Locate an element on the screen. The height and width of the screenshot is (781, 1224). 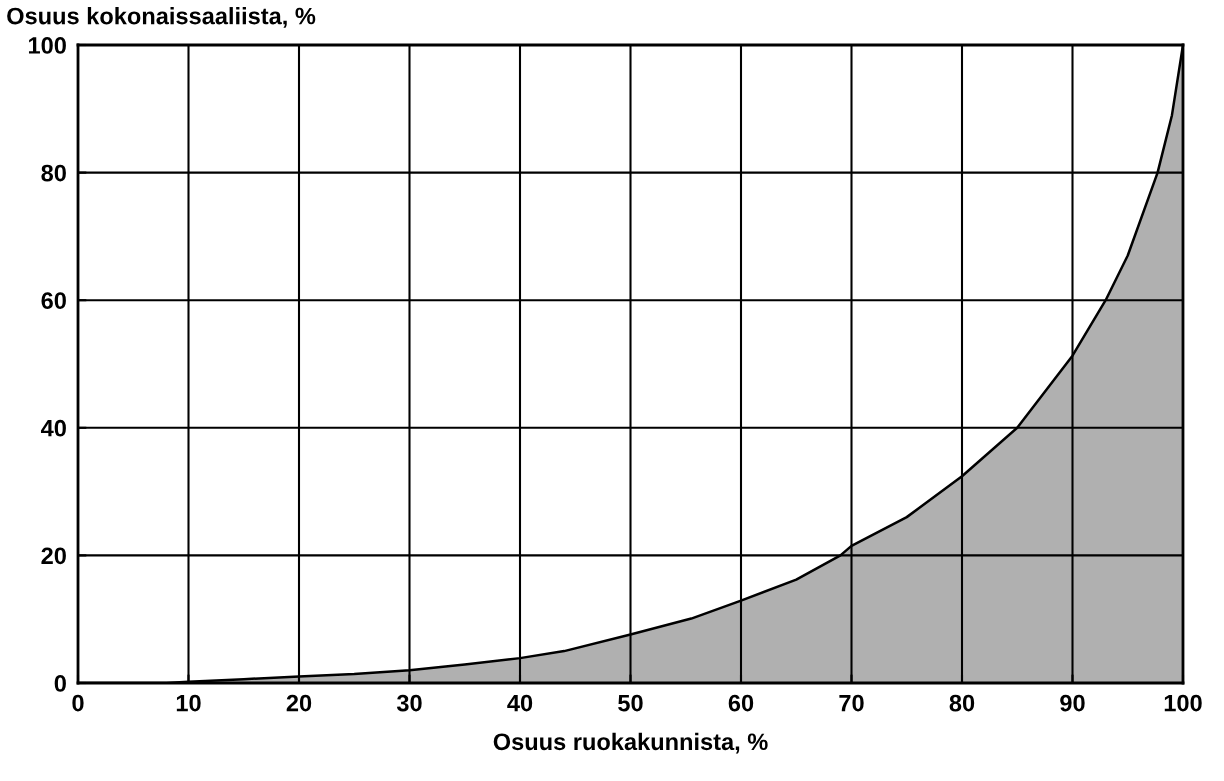
y-tick-label: 80 is located at coordinates (53, 173).